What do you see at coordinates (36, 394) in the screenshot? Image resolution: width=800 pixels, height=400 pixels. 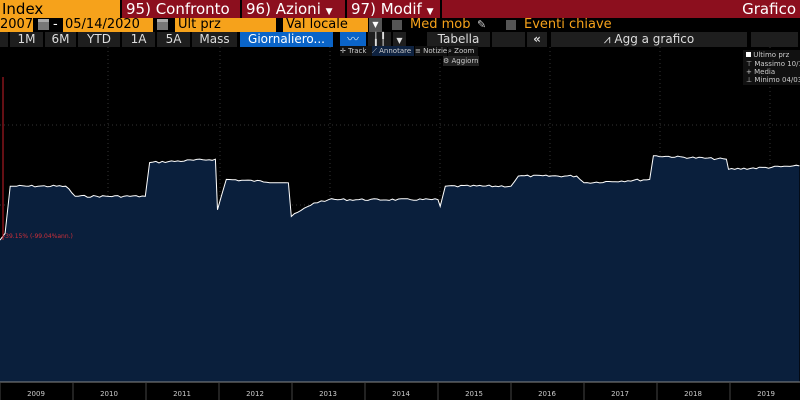 I see `x-tick-label: 2009` at bounding box center [36, 394].